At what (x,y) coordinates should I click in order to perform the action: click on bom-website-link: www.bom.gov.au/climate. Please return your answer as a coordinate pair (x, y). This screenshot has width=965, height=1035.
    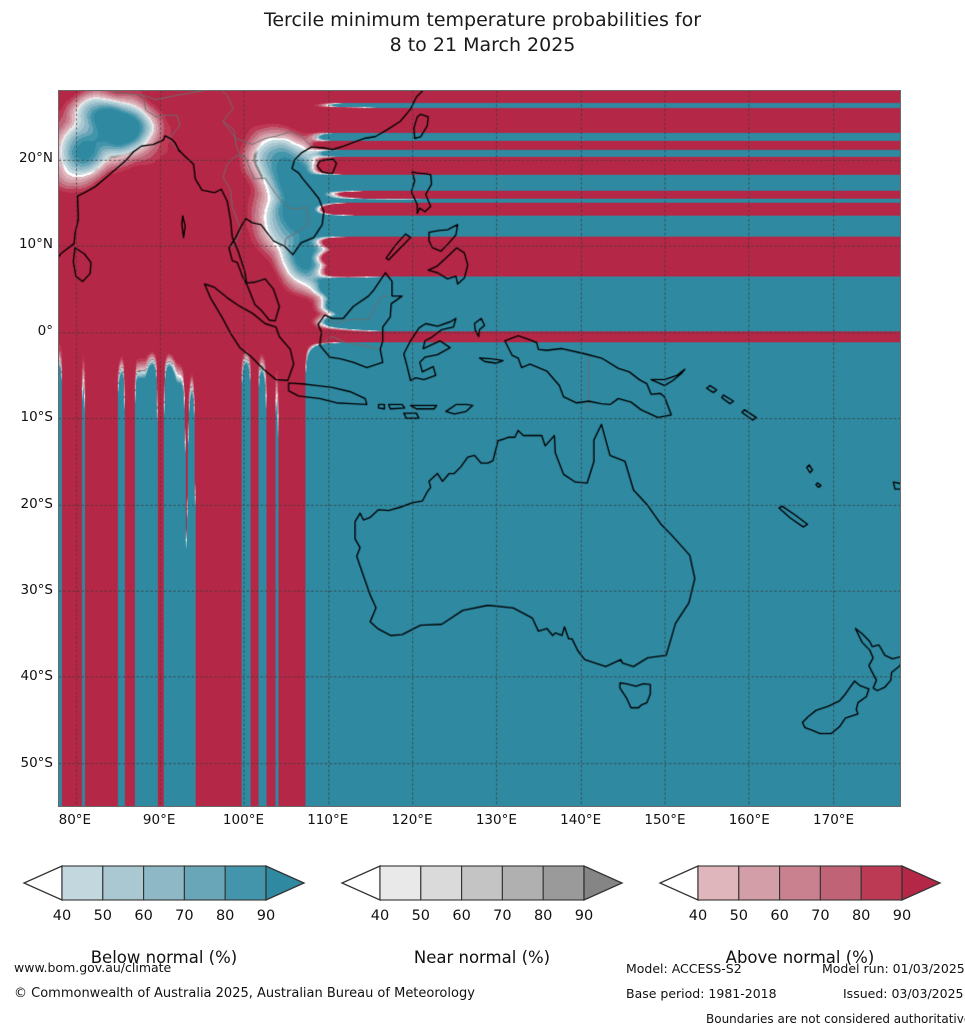
    Looking at the image, I should click on (93, 967).